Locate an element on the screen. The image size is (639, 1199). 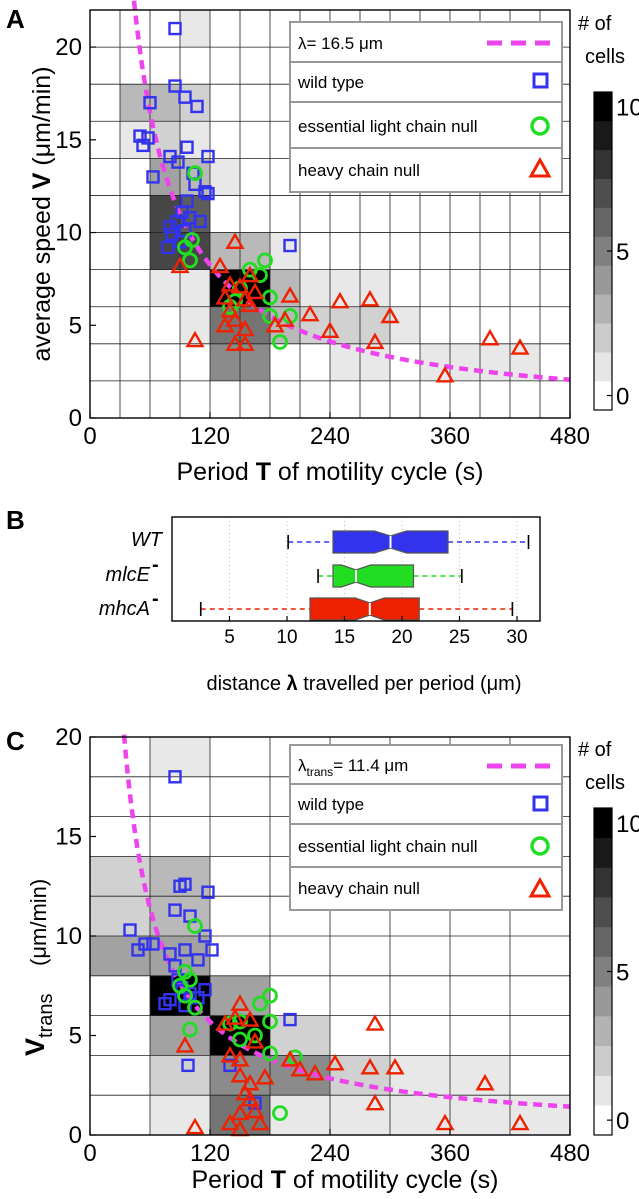
x-tick-label: 480 is located at coordinates (570, 1153).